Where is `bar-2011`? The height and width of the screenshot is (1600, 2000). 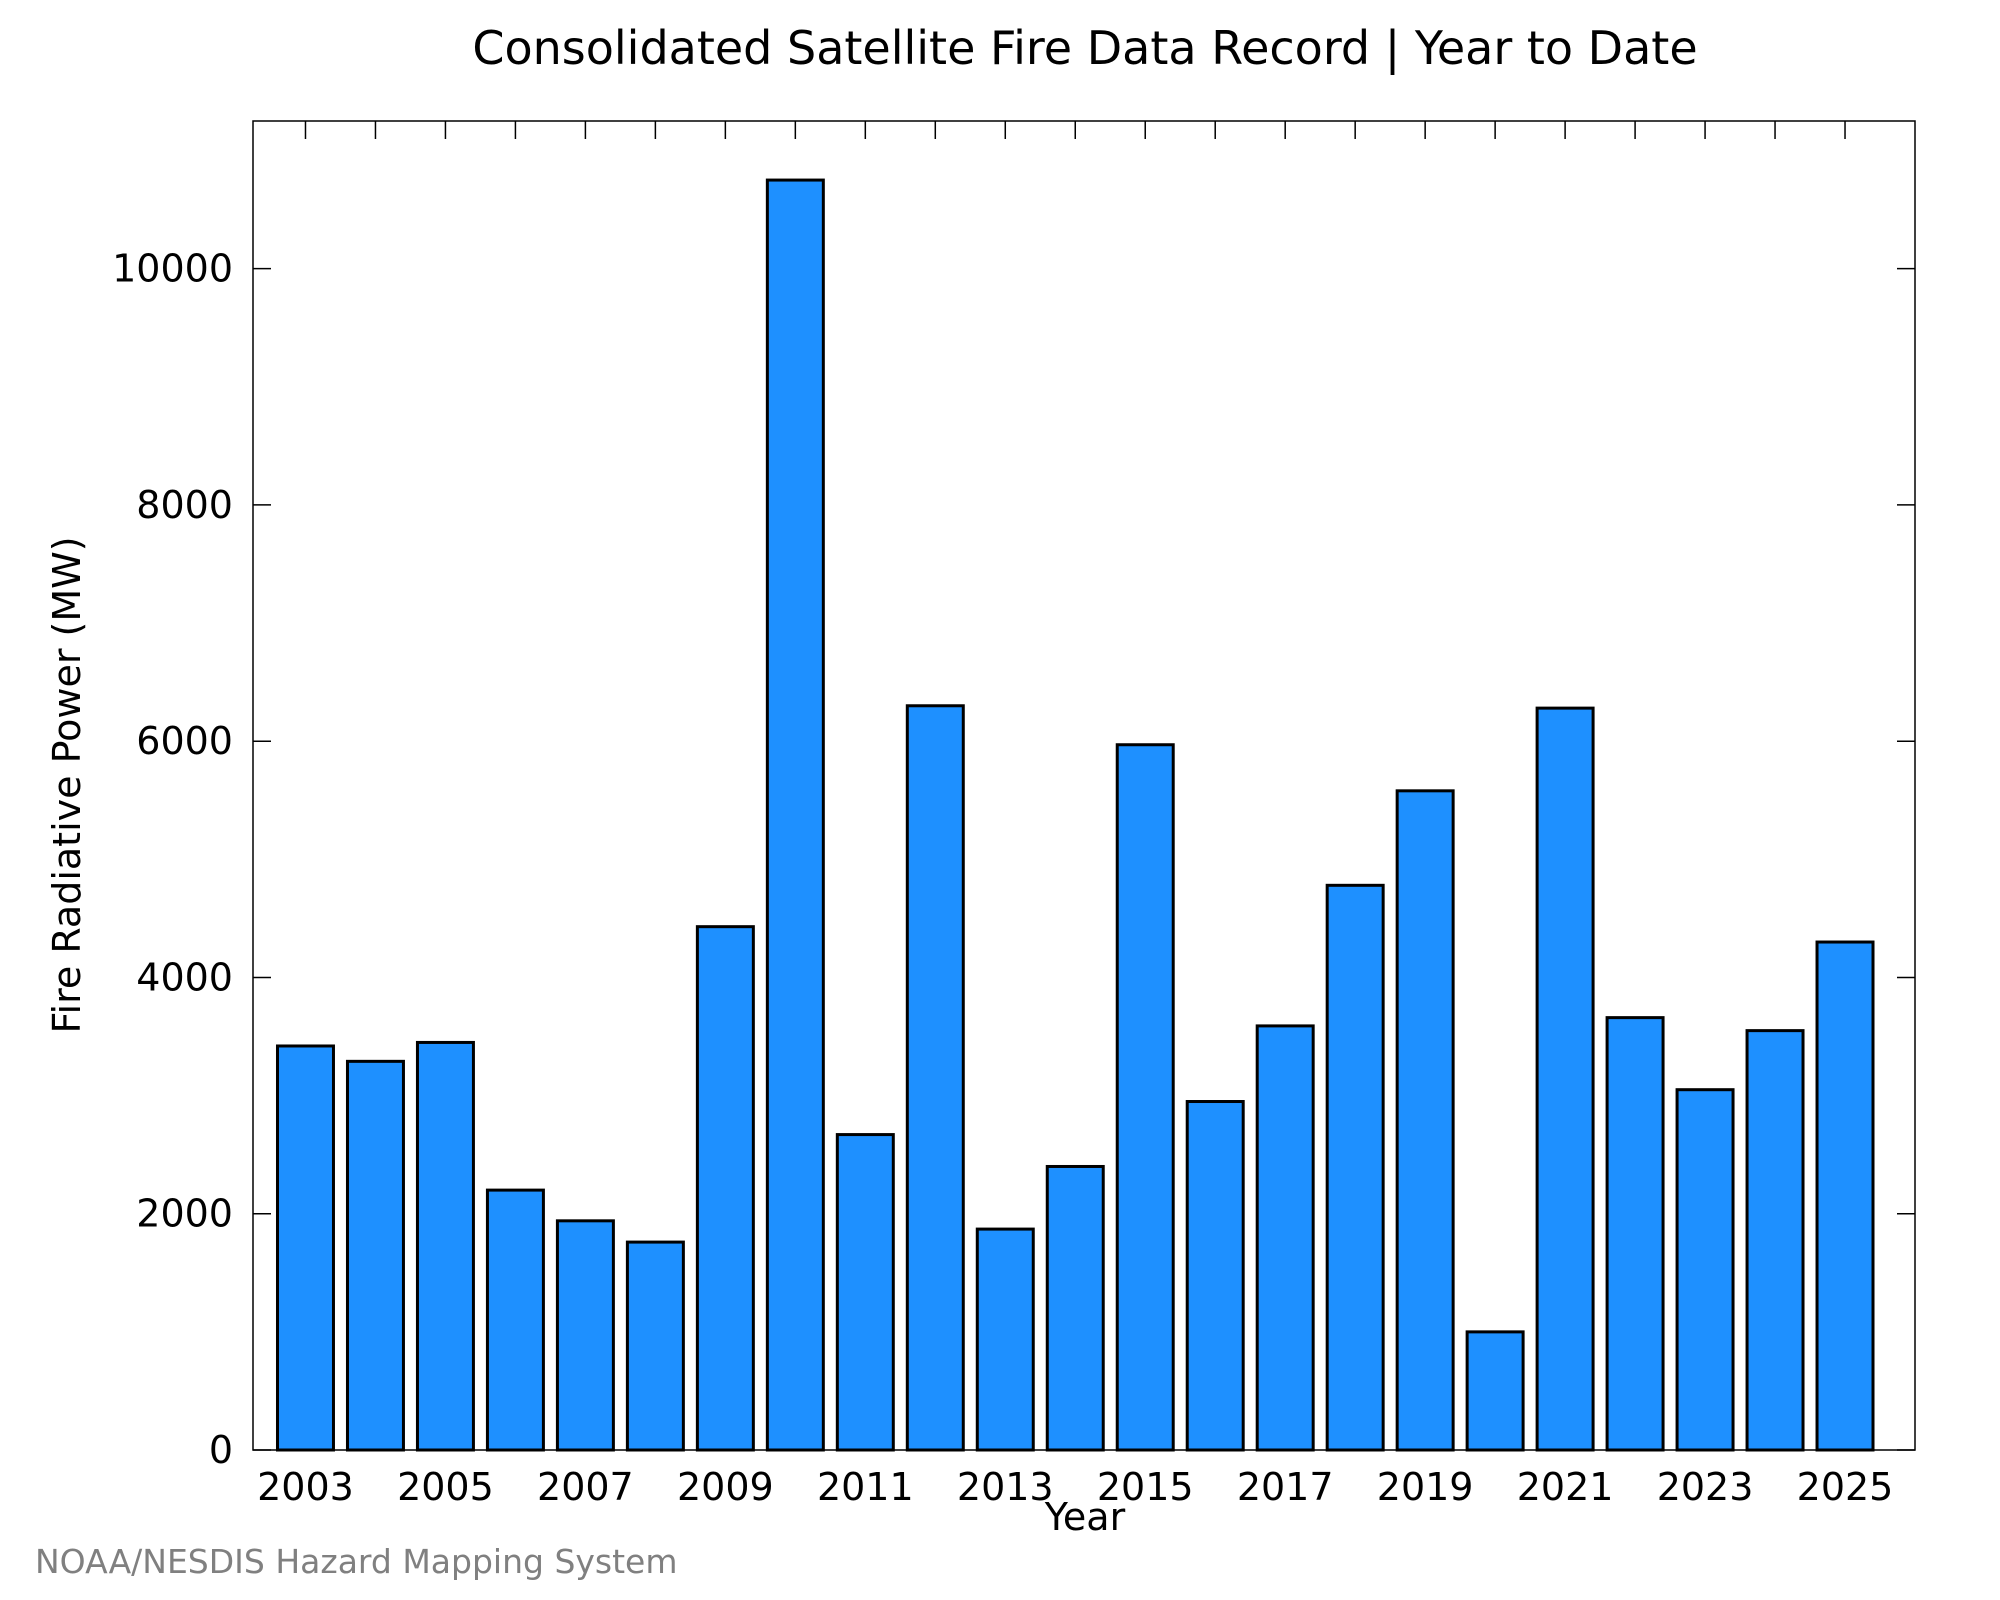 bar-2011 is located at coordinates (865, 1292).